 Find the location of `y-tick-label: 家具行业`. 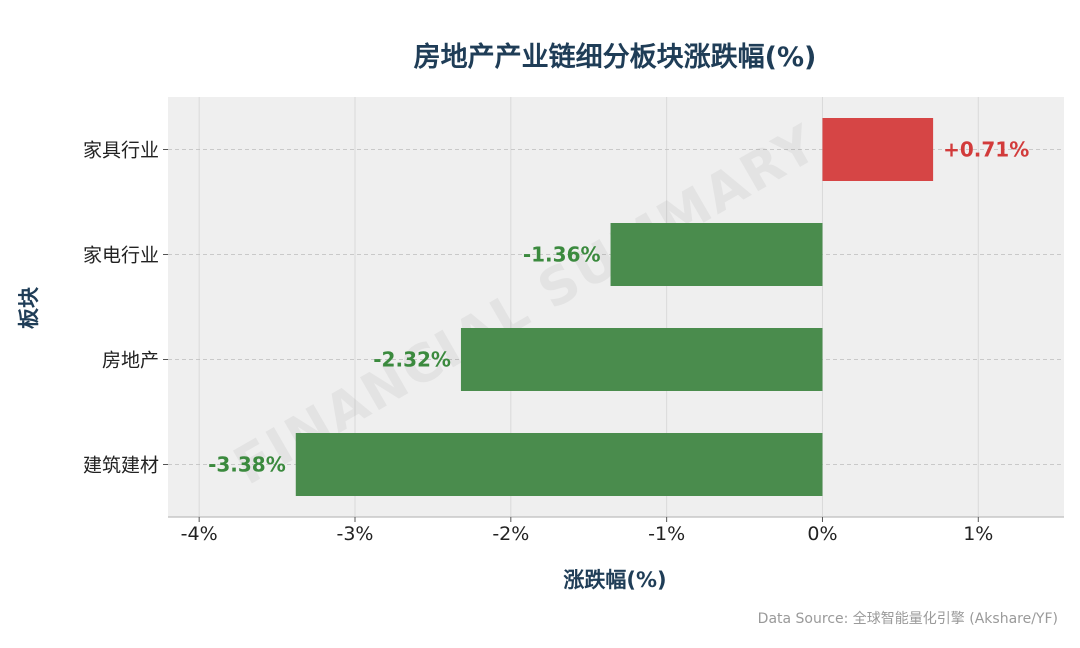

y-tick-label: 家具行业 is located at coordinates (121, 151).